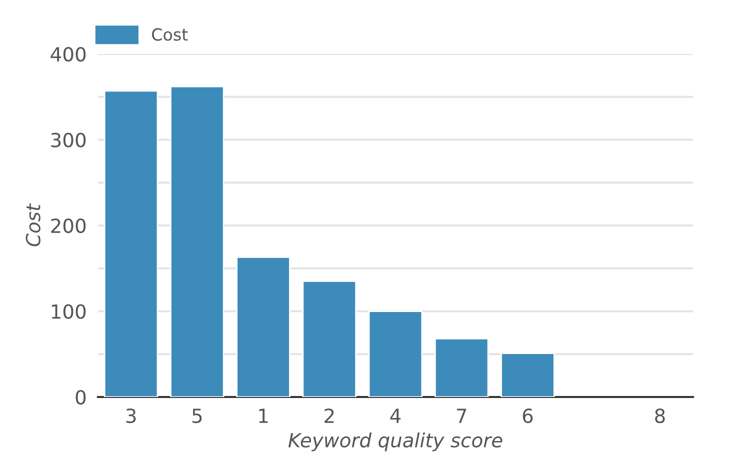 Image resolution: width=730 pixels, height=470 pixels. What do you see at coordinates (461, 415) in the screenshot?
I see `x-tick-label: 7` at bounding box center [461, 415].